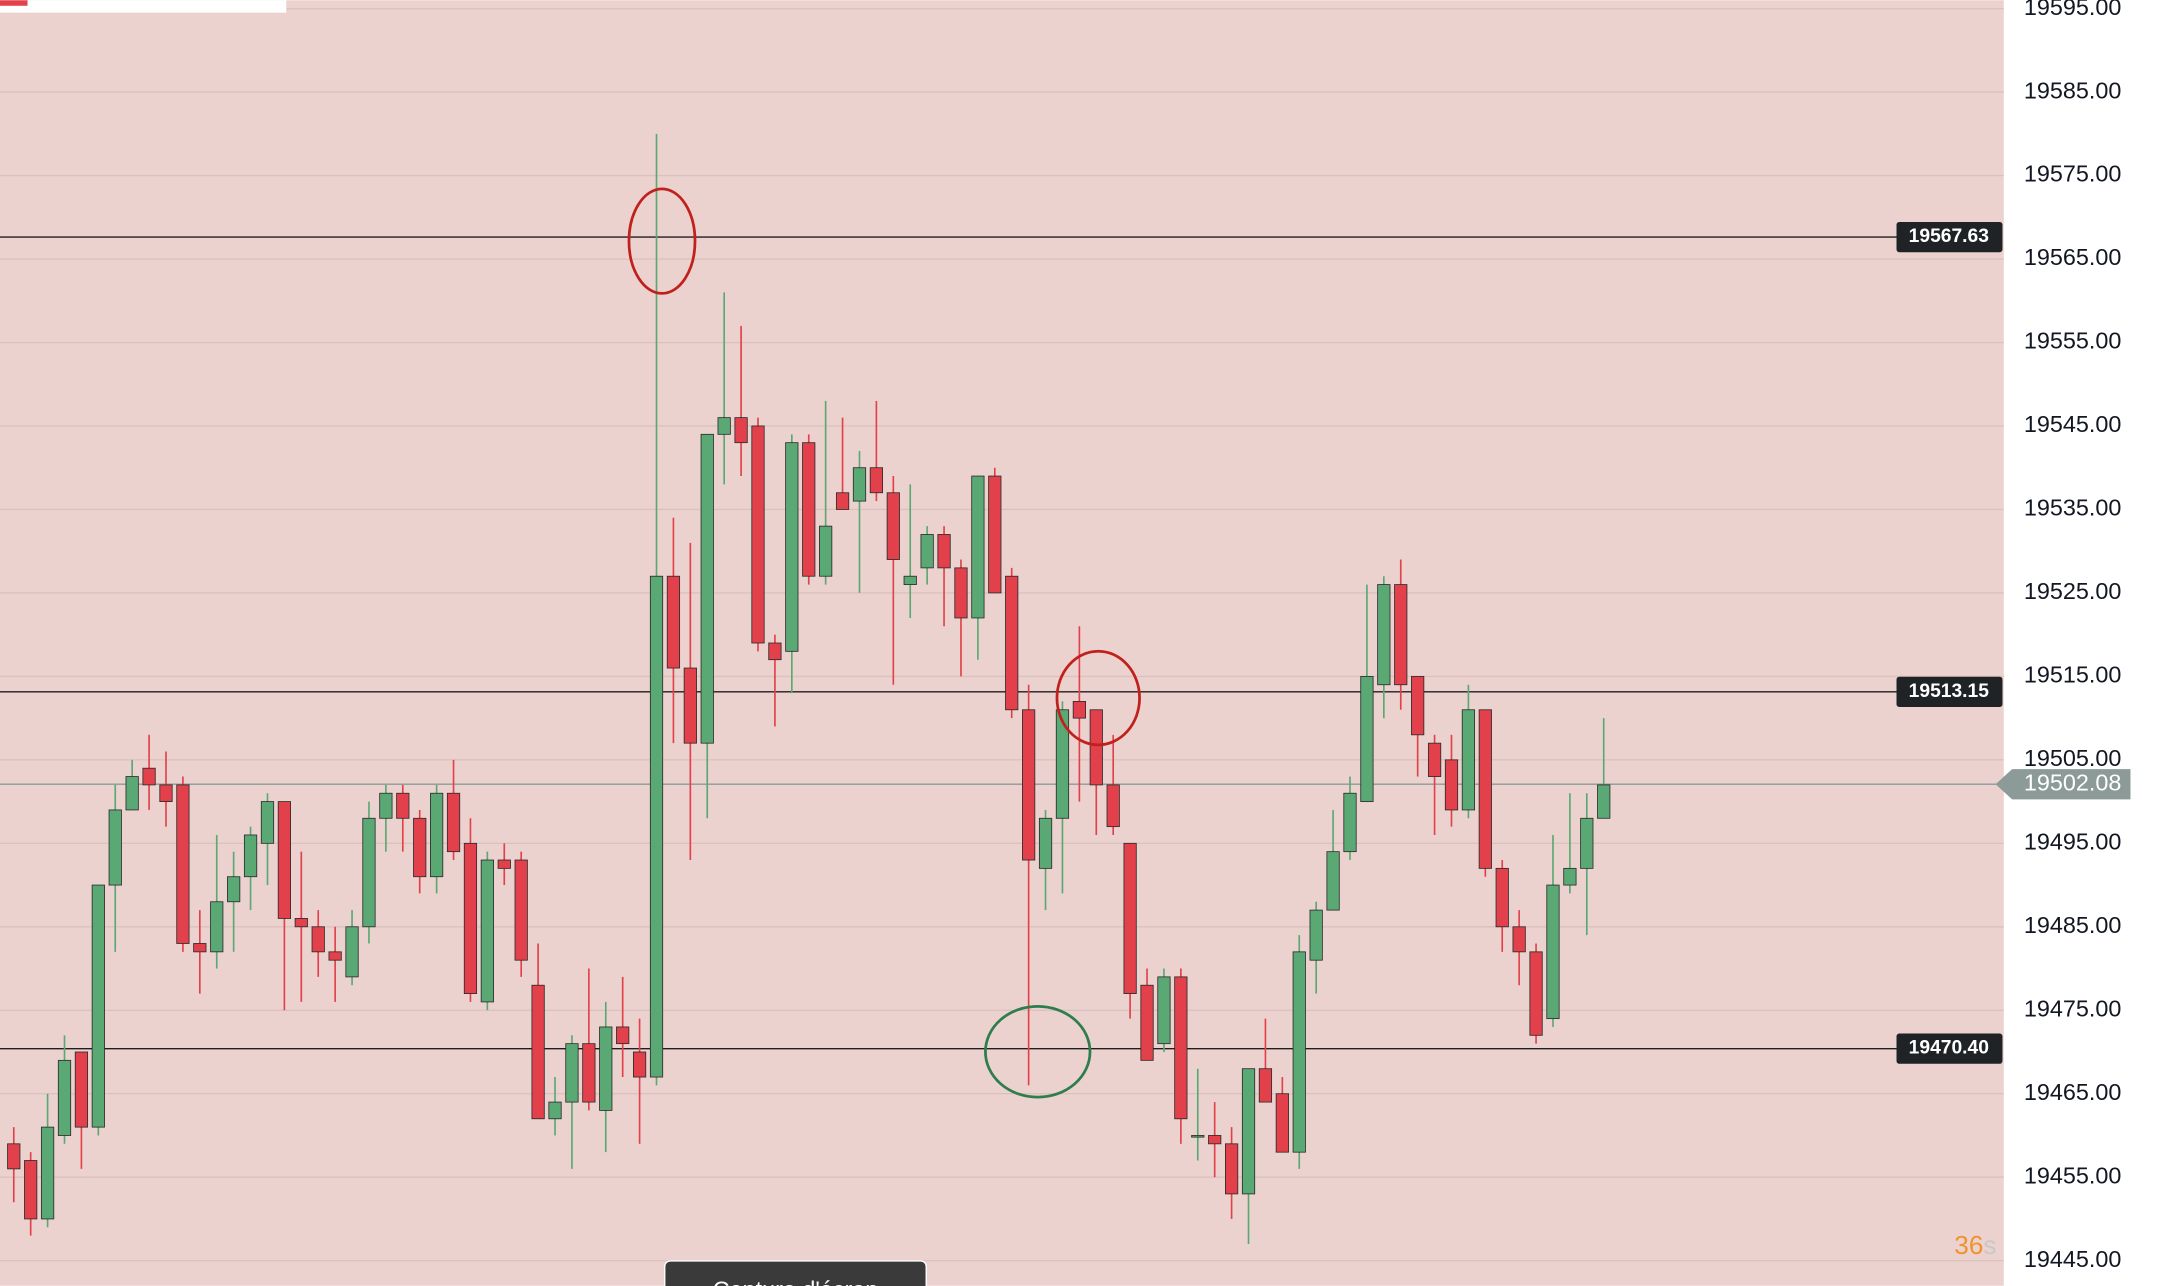 The height and width of the screenshot is (1286, 2158). What do you see at coordinates (2073, 1175) in the screenshot?
I see `y-tick-label: 19455.00` at bounding box center [2073, 1175].